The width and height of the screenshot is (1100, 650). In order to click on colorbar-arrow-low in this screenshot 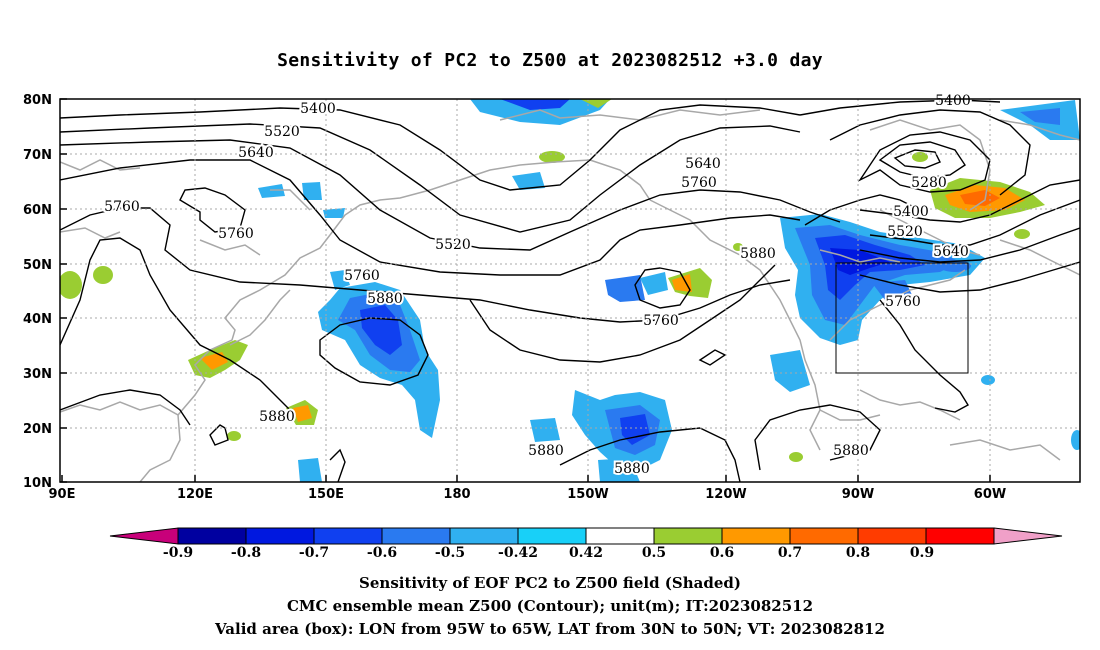, I will do `click(144, 536)`.